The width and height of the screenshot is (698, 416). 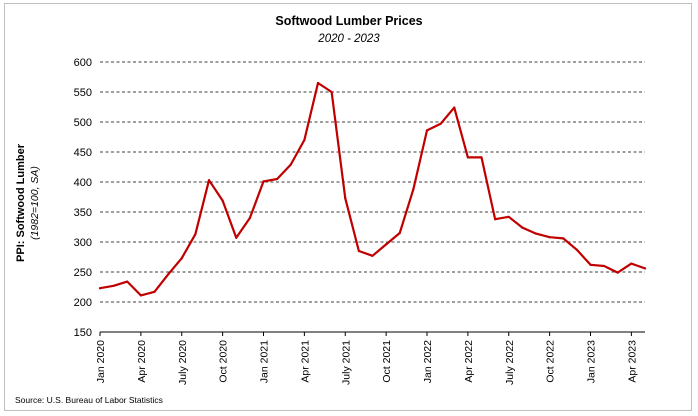 What do you see at coordinates (348, 21) in the screenshot?
I see `chart-title: Softwood Lumber Prices` at bounding box center [348, 21].